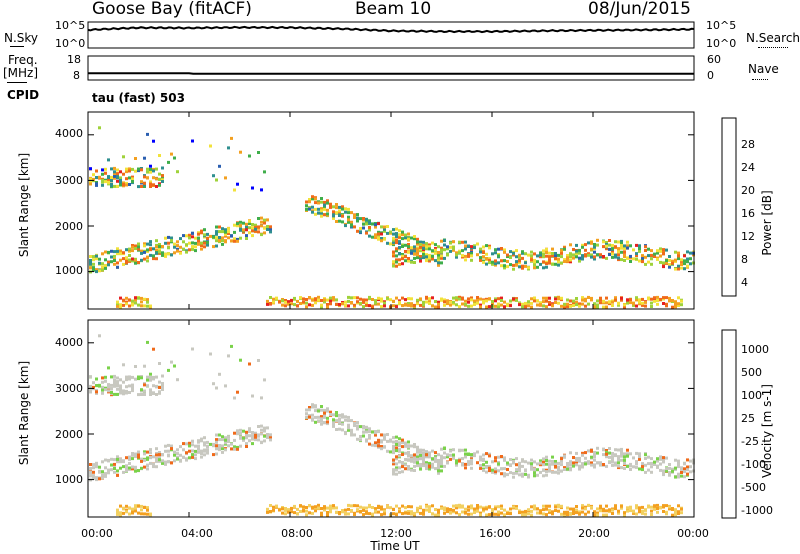 The height and width of the screenshot is (554, 800). Describe the element at coordinates (748, 418) in the screenshot. I see `vel-cb-25: 25` at that location.